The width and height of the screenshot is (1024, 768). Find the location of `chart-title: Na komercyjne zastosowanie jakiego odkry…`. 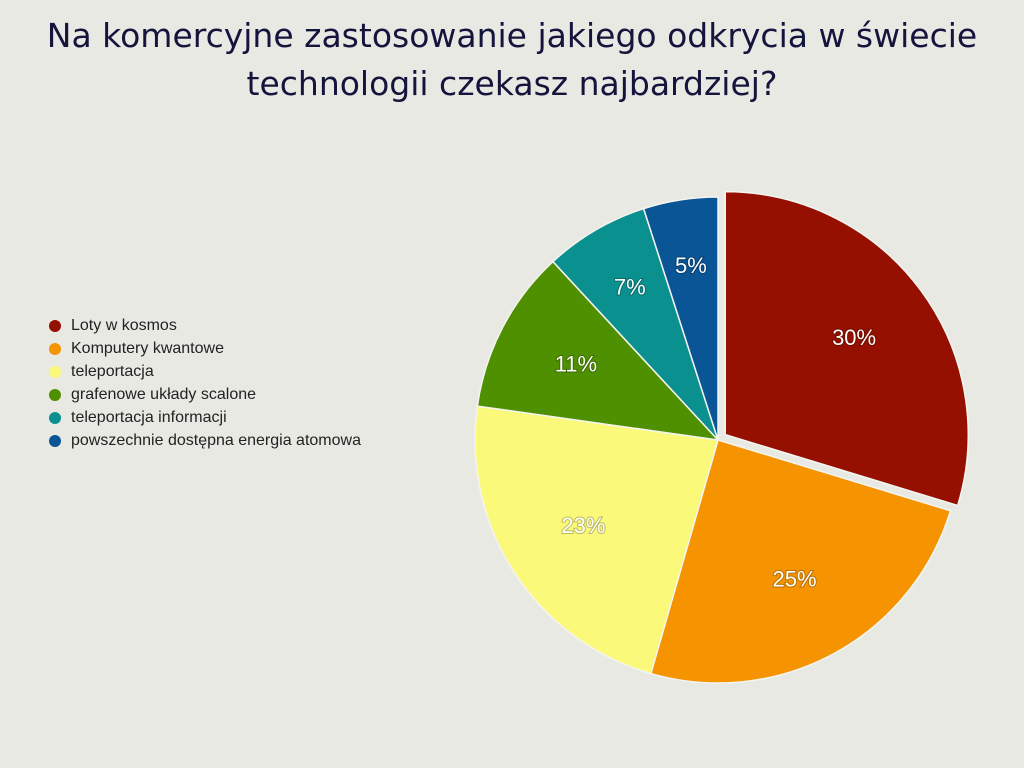

chart-title: Na komercyjne zastosowanie jakiego odkry… is located at coordinates (512, 59).